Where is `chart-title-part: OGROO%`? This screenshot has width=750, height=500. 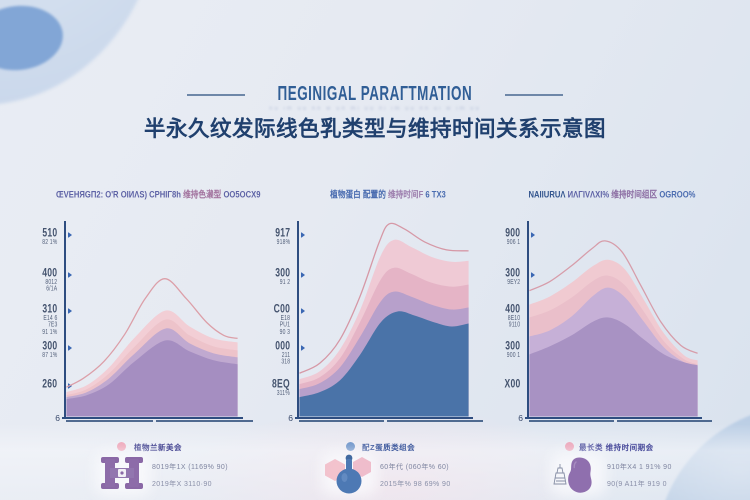
chart-title-part: OGROO% is located at coordinates (676, 194).